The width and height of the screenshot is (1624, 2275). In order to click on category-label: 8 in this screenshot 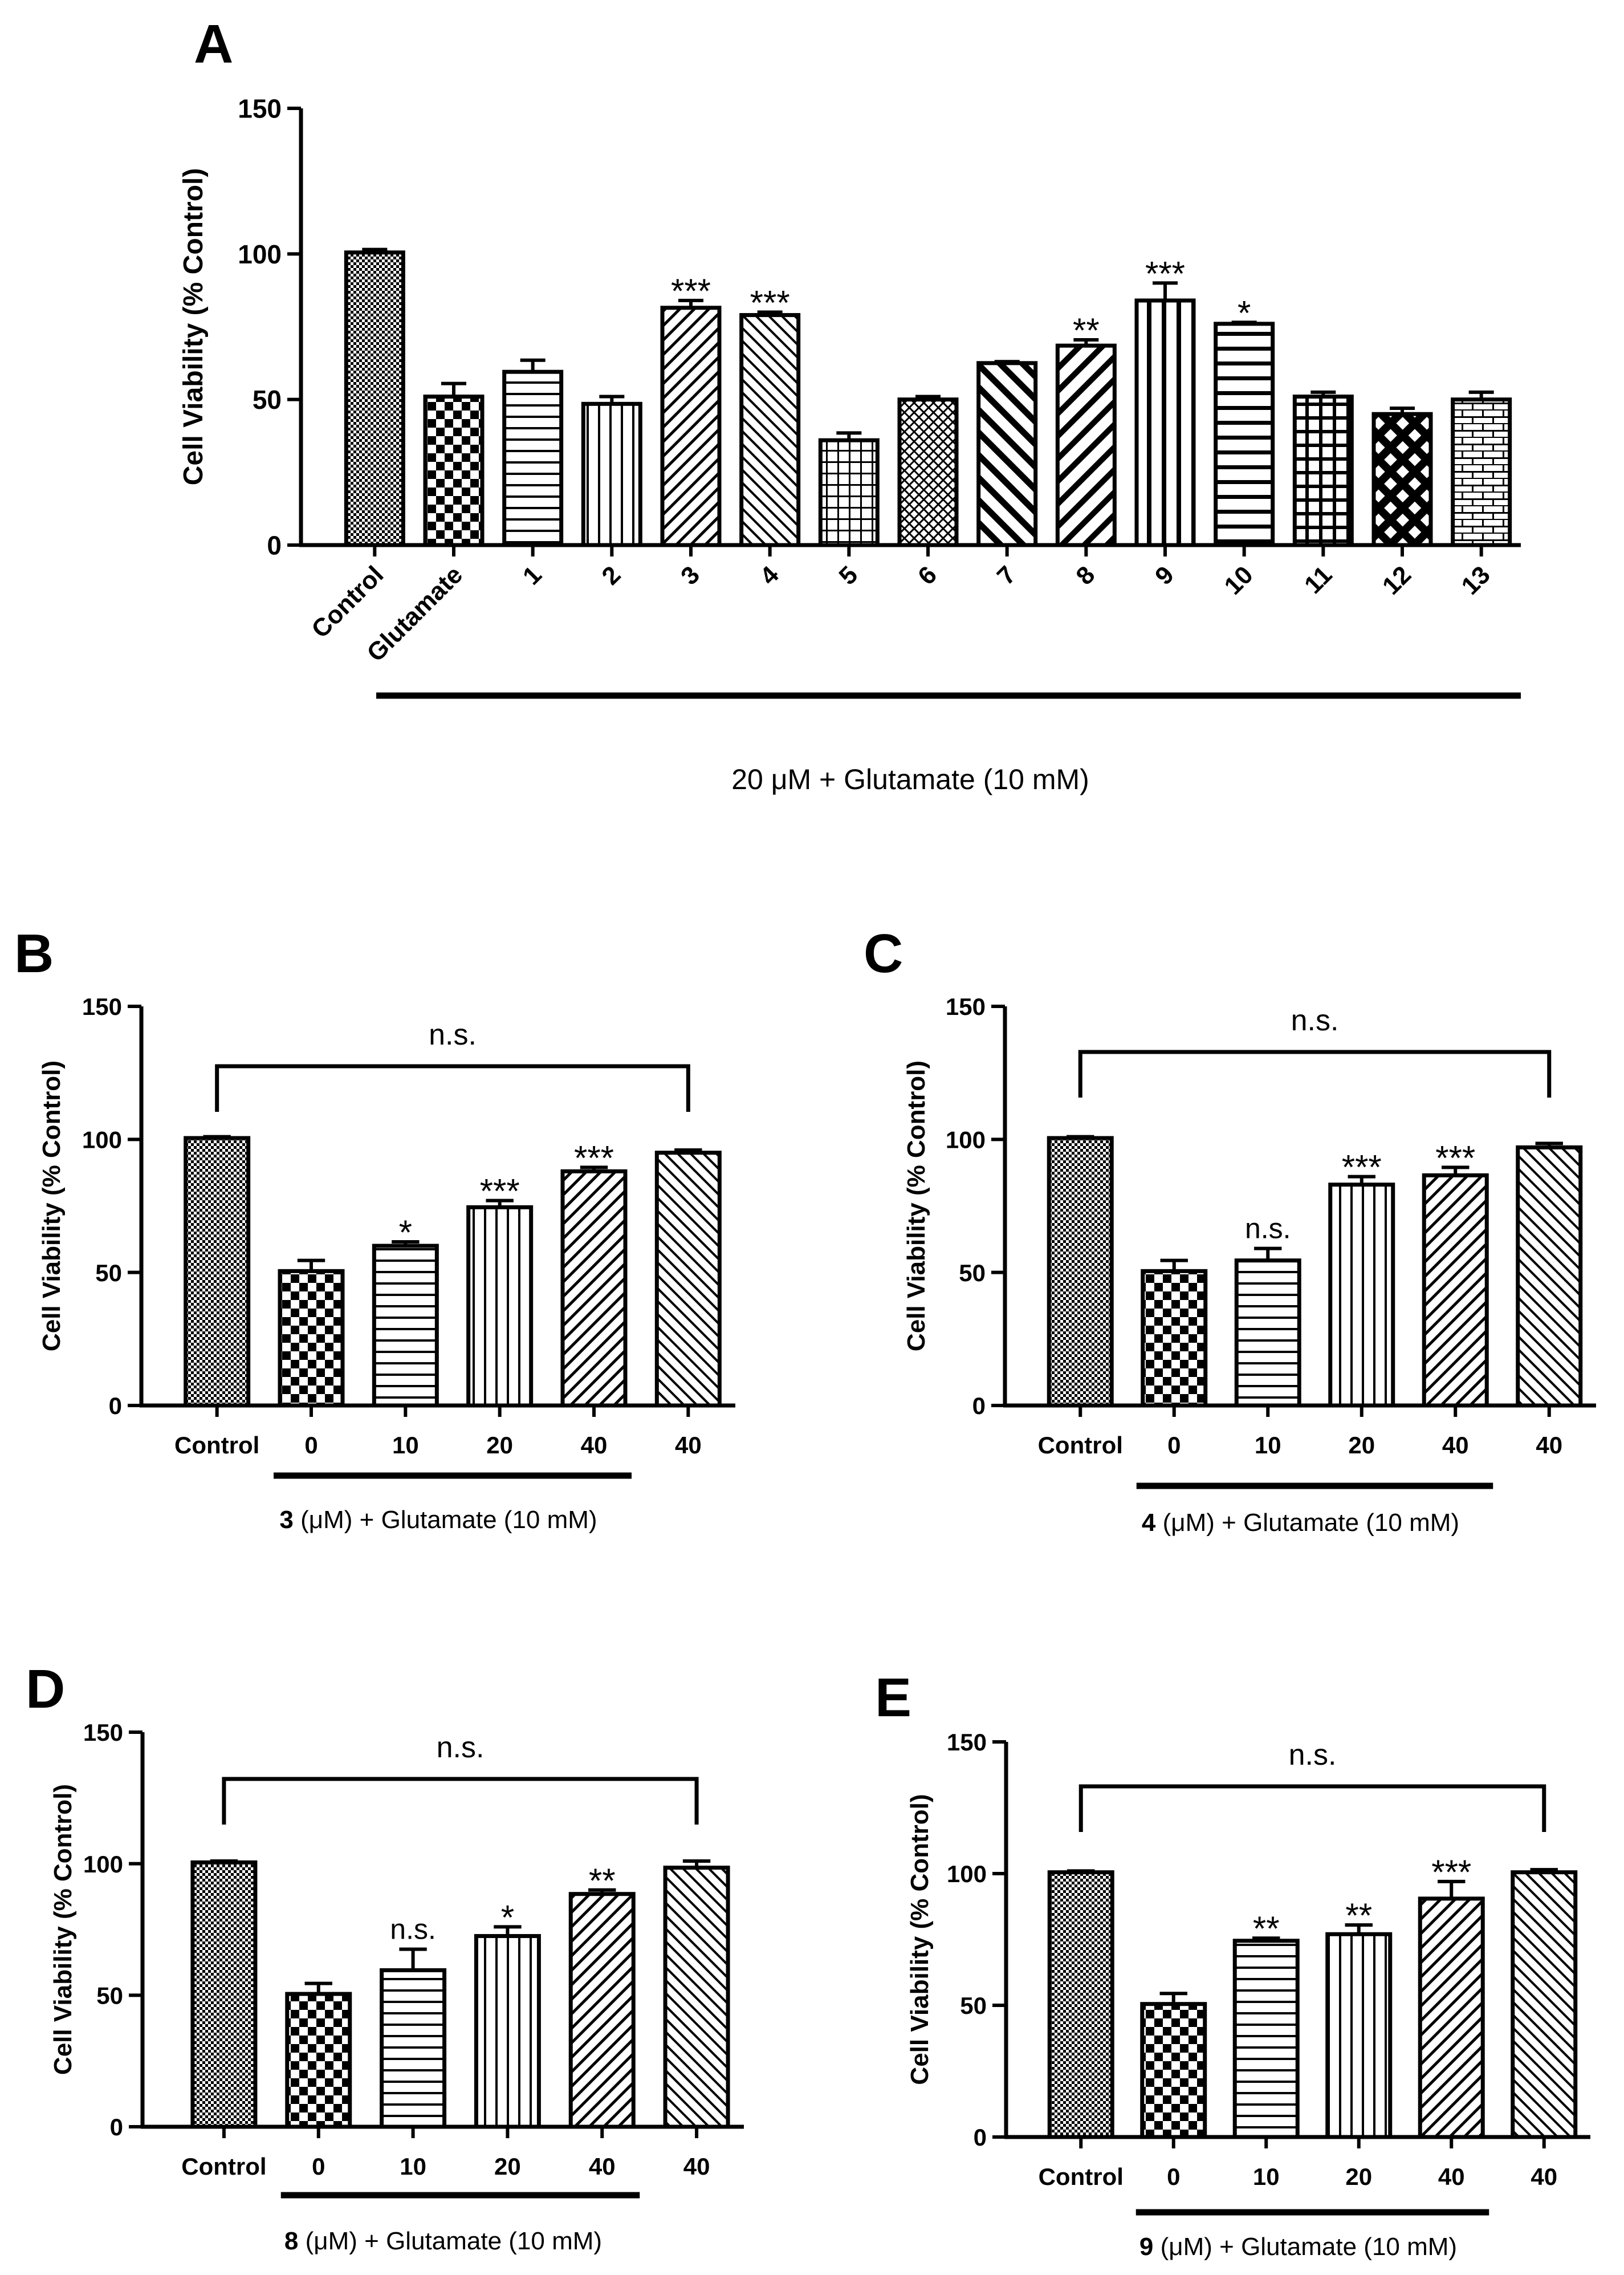, I will do `click(1086, 575)`.